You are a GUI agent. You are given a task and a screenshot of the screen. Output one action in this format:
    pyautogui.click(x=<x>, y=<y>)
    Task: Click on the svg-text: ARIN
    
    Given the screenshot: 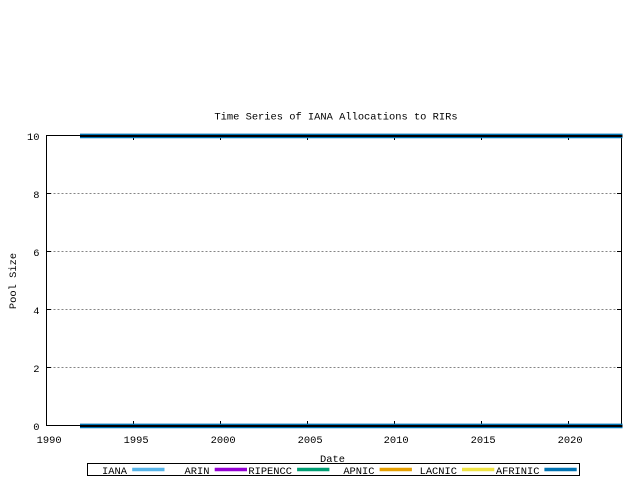 What is the action you would take?
    pyautogui.click(x=197, y=472)
    